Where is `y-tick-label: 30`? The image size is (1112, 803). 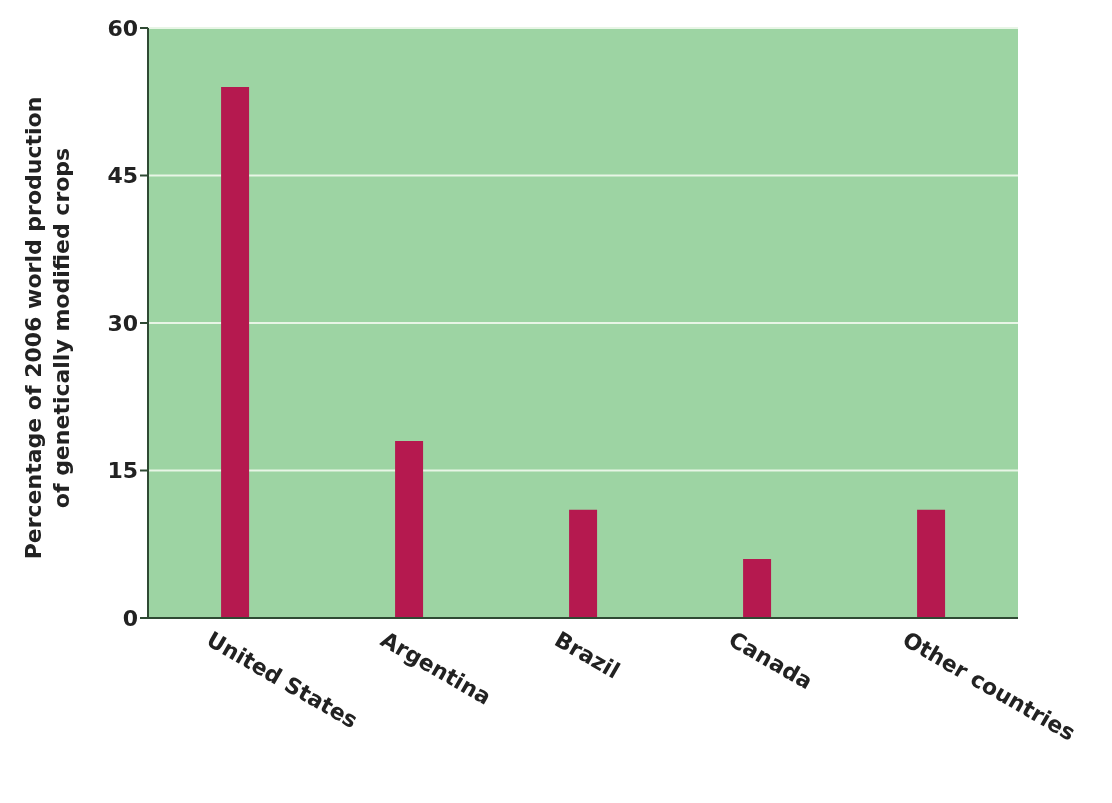
y-tick-label: 30 is located at coordinates (122, 323).